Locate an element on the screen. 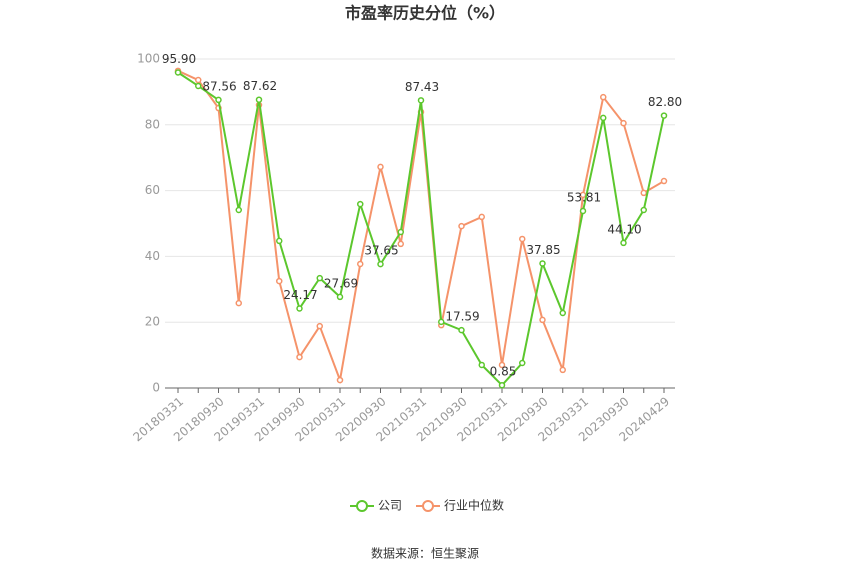 Image resolution: width=850 pixels, height=575 pixels. chart-title: 市盈率历史分位（%） is located at coordinates (425, 13).